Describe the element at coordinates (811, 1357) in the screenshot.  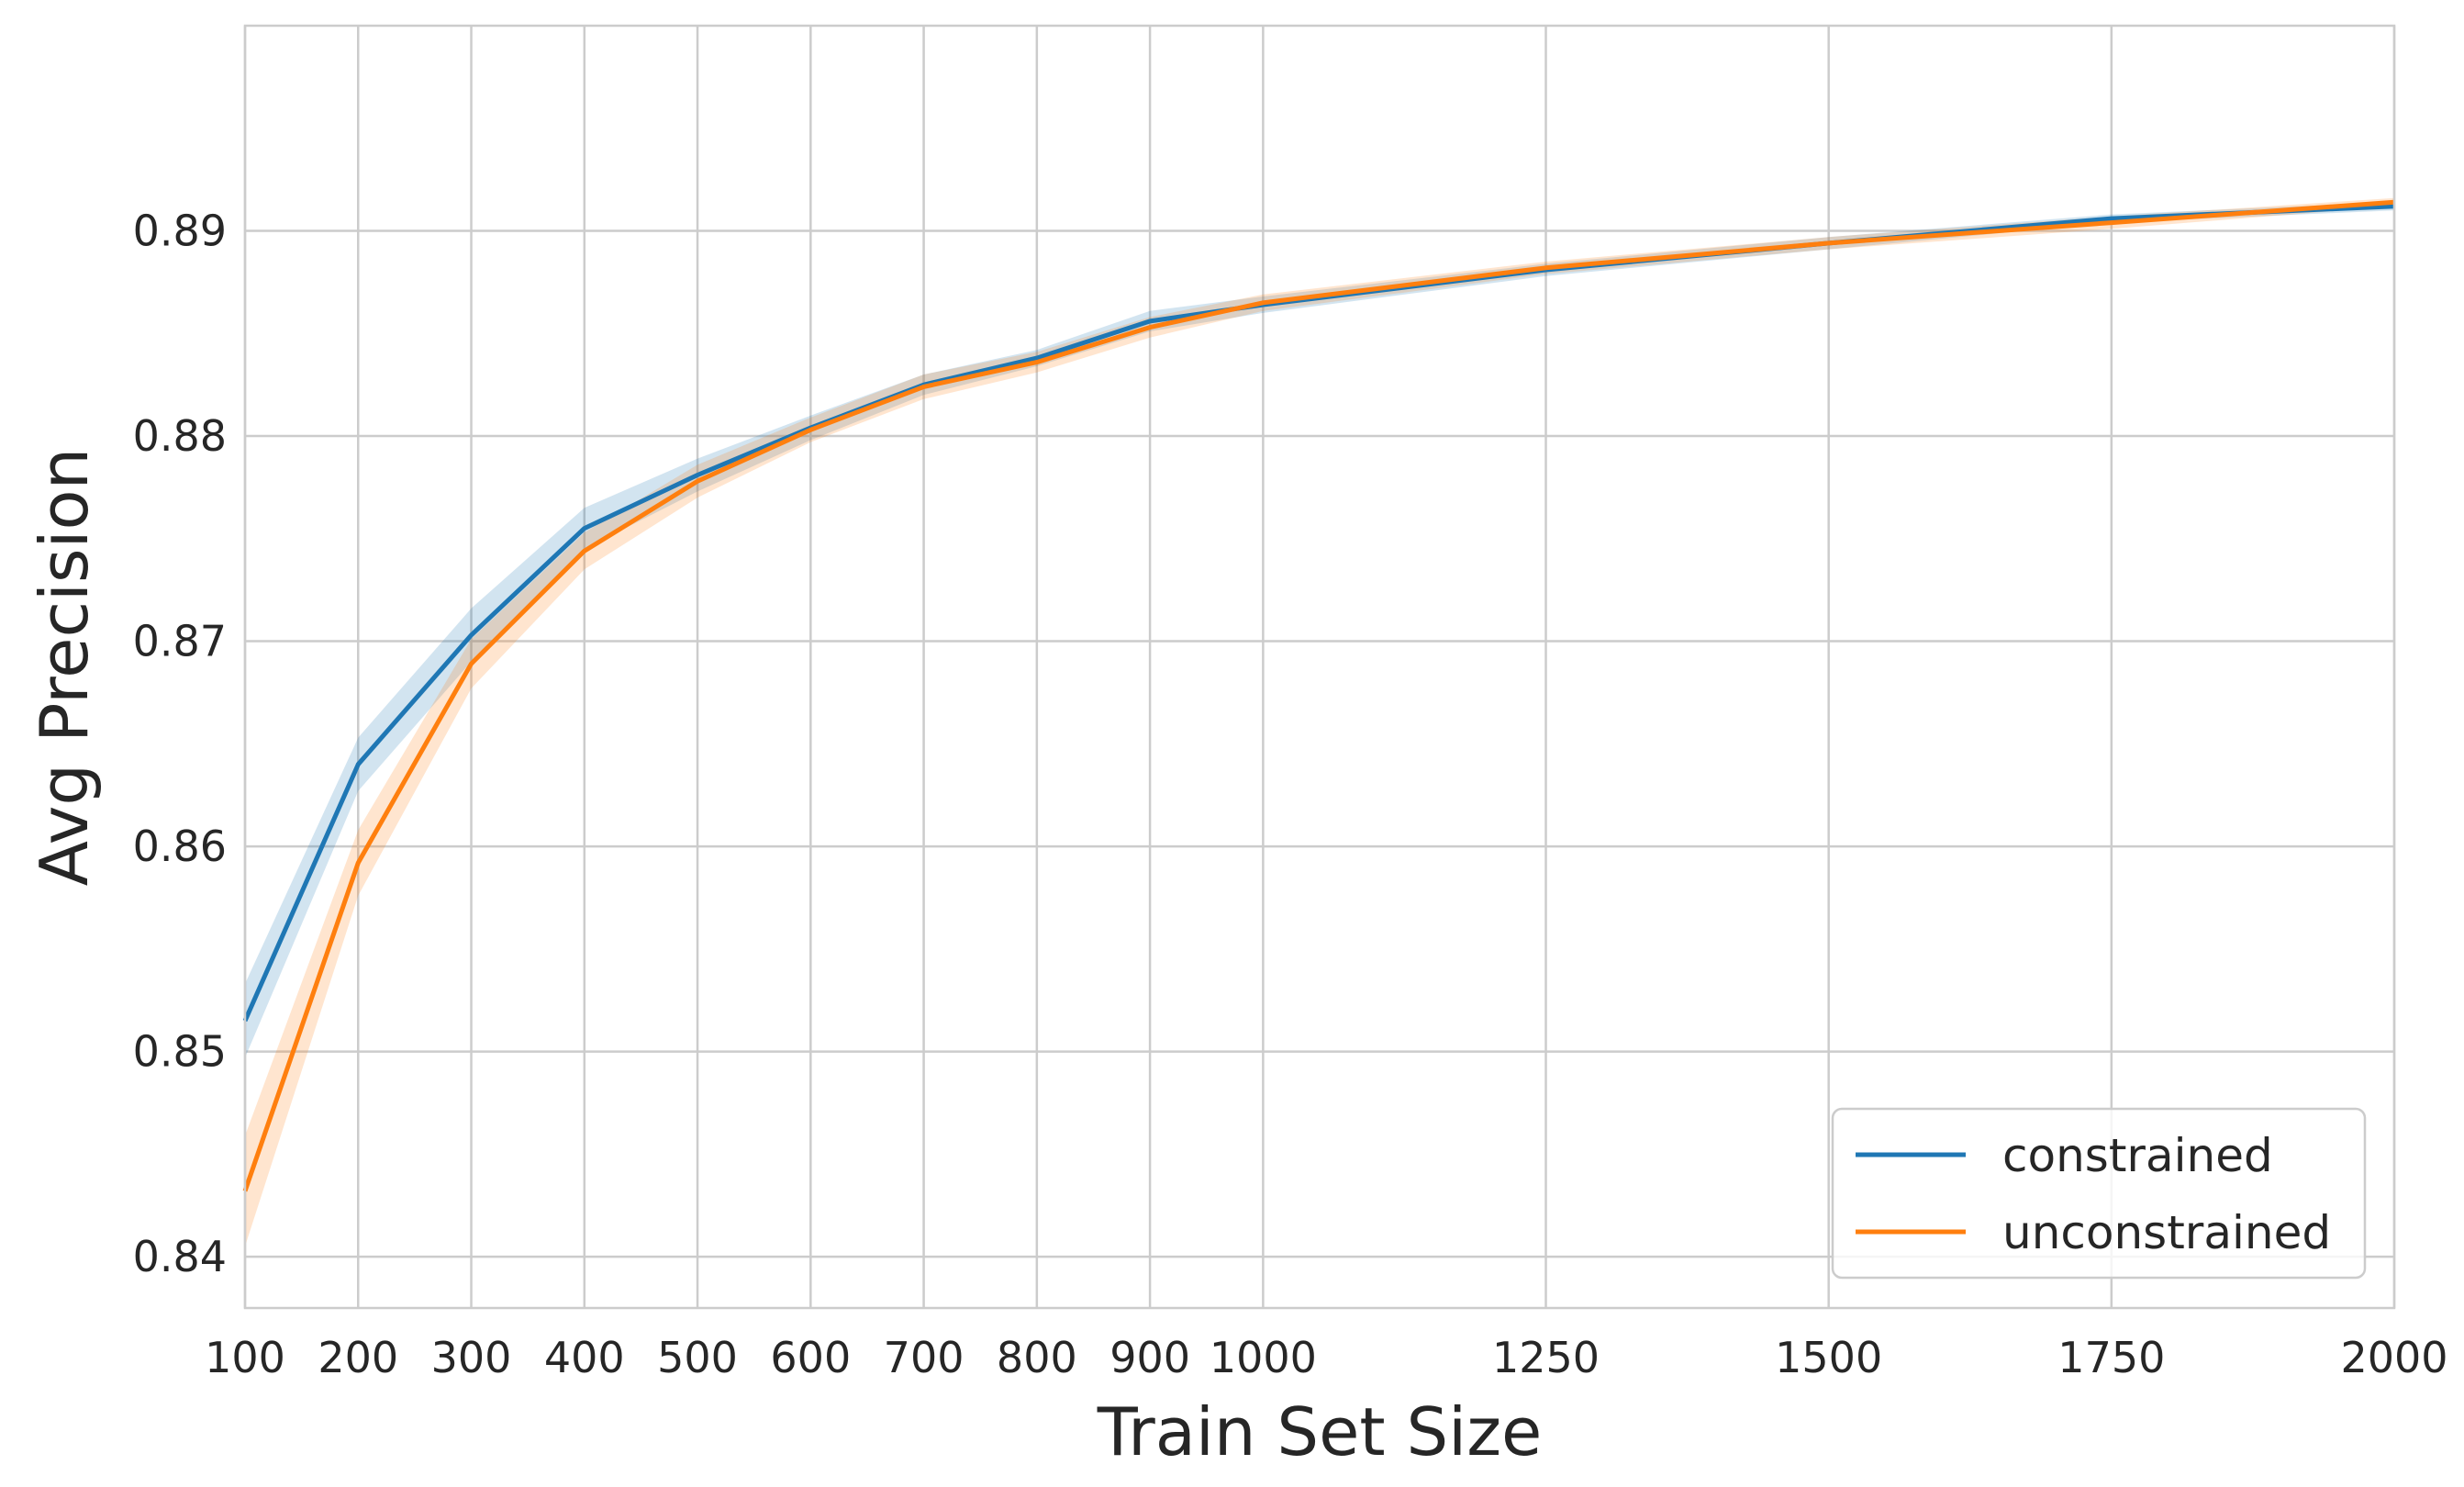
I see `x-tick-label: 600` at that location.